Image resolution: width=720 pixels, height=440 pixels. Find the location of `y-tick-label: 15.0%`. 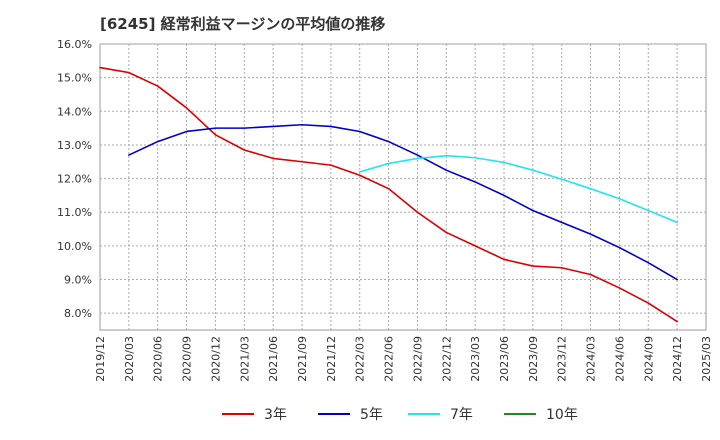

y-tick-label: 15.0% is located at coordinates (74, 78).